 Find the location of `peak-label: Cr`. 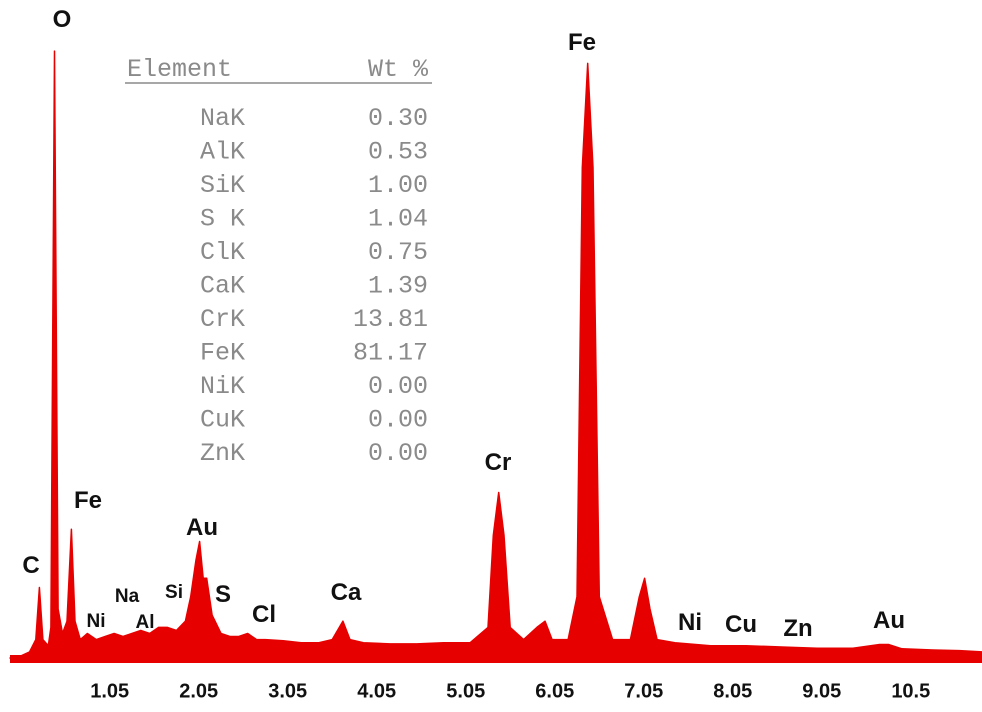

peak-label: Cr is located at coordinates (498, 462).